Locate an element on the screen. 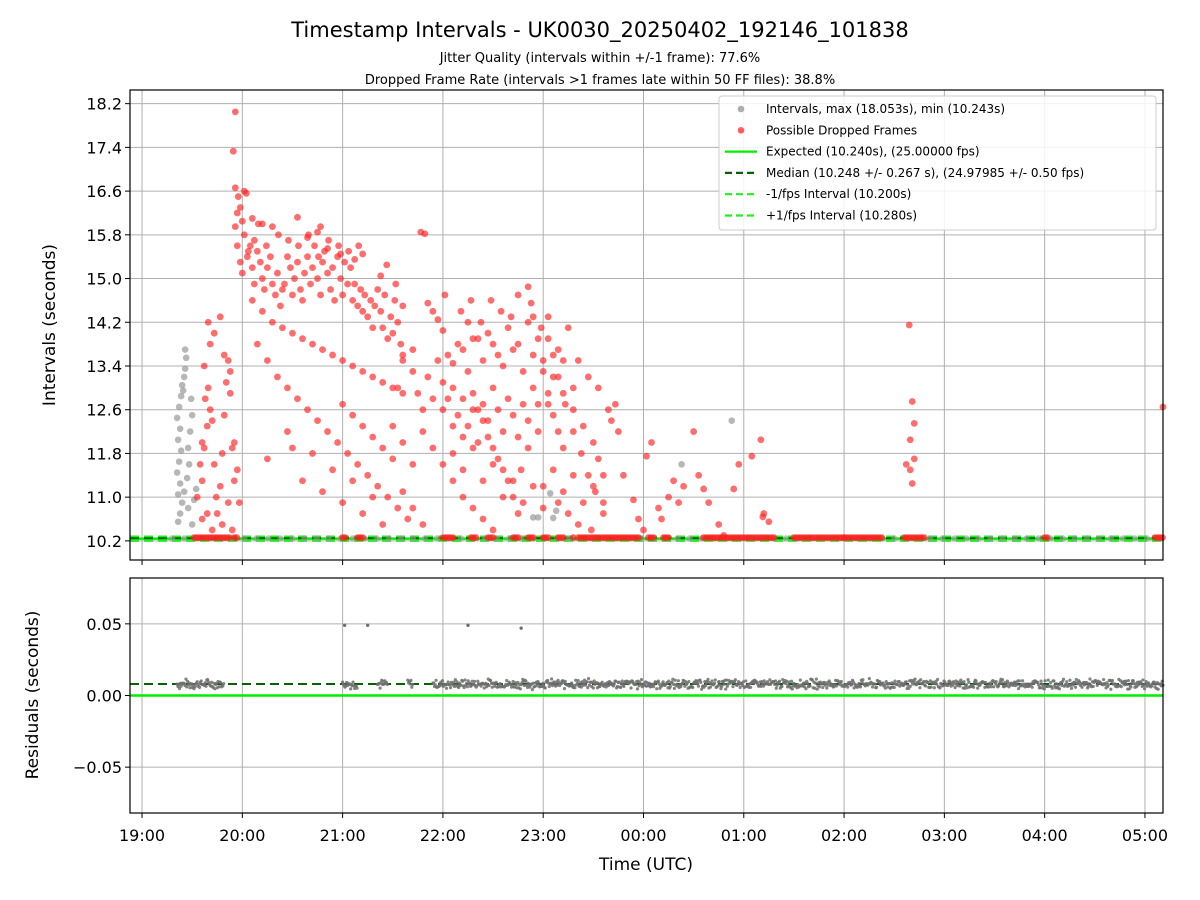 The width and height of the screenshot is (1200, 900). top-y-tick-label: 16.6 is located at coordinates (104, 191).